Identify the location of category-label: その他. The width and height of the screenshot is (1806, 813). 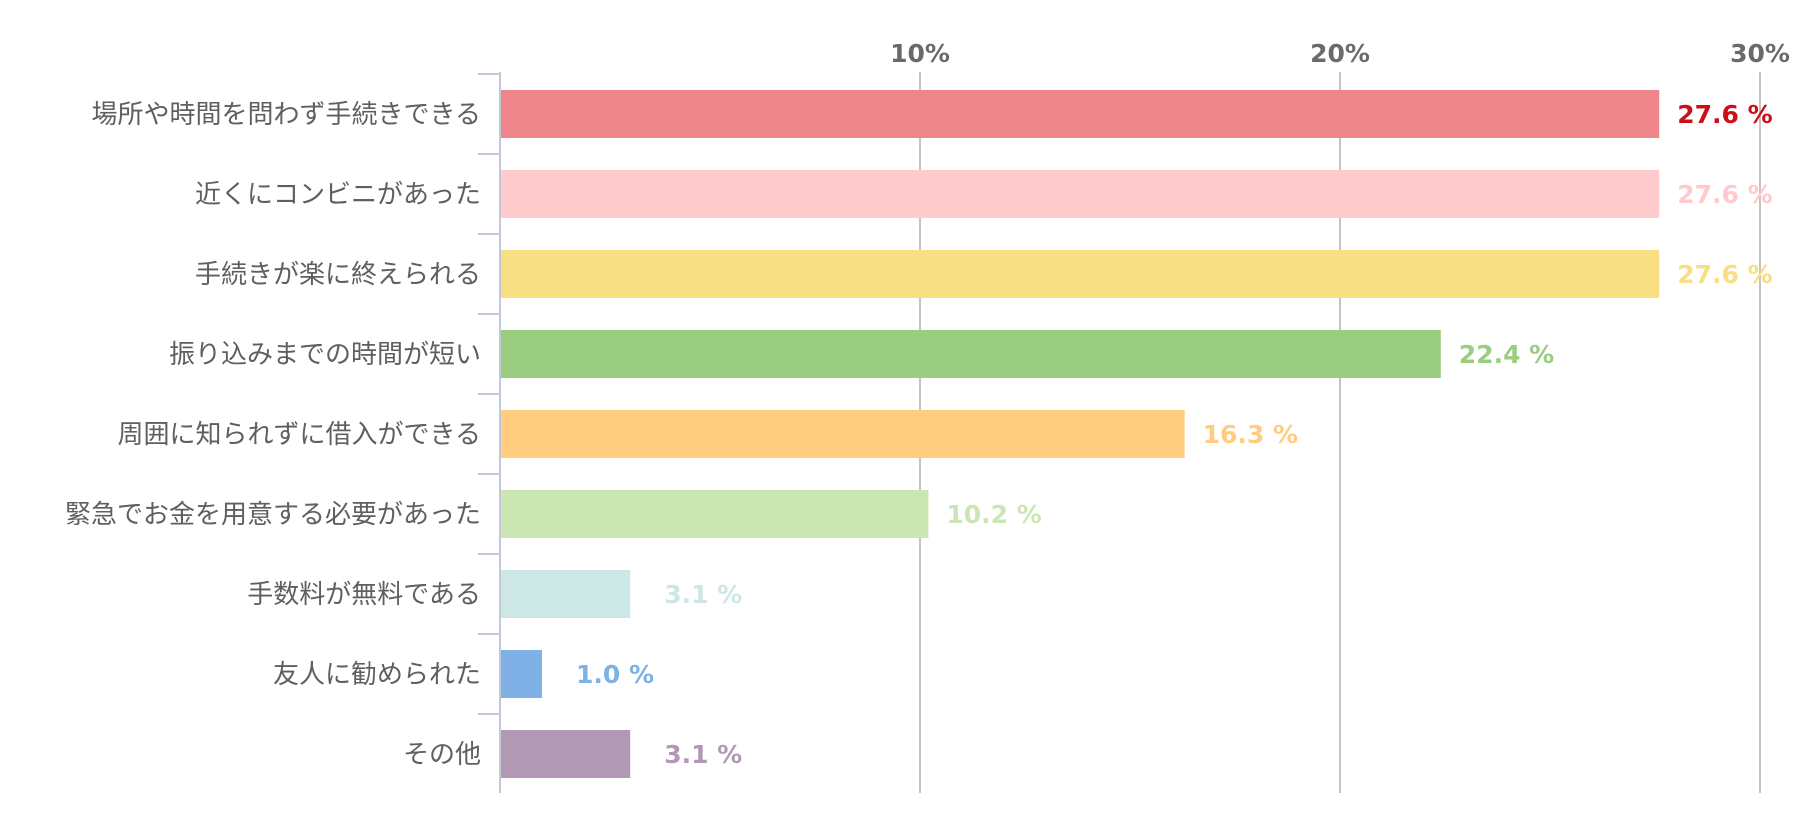
(442, 755).